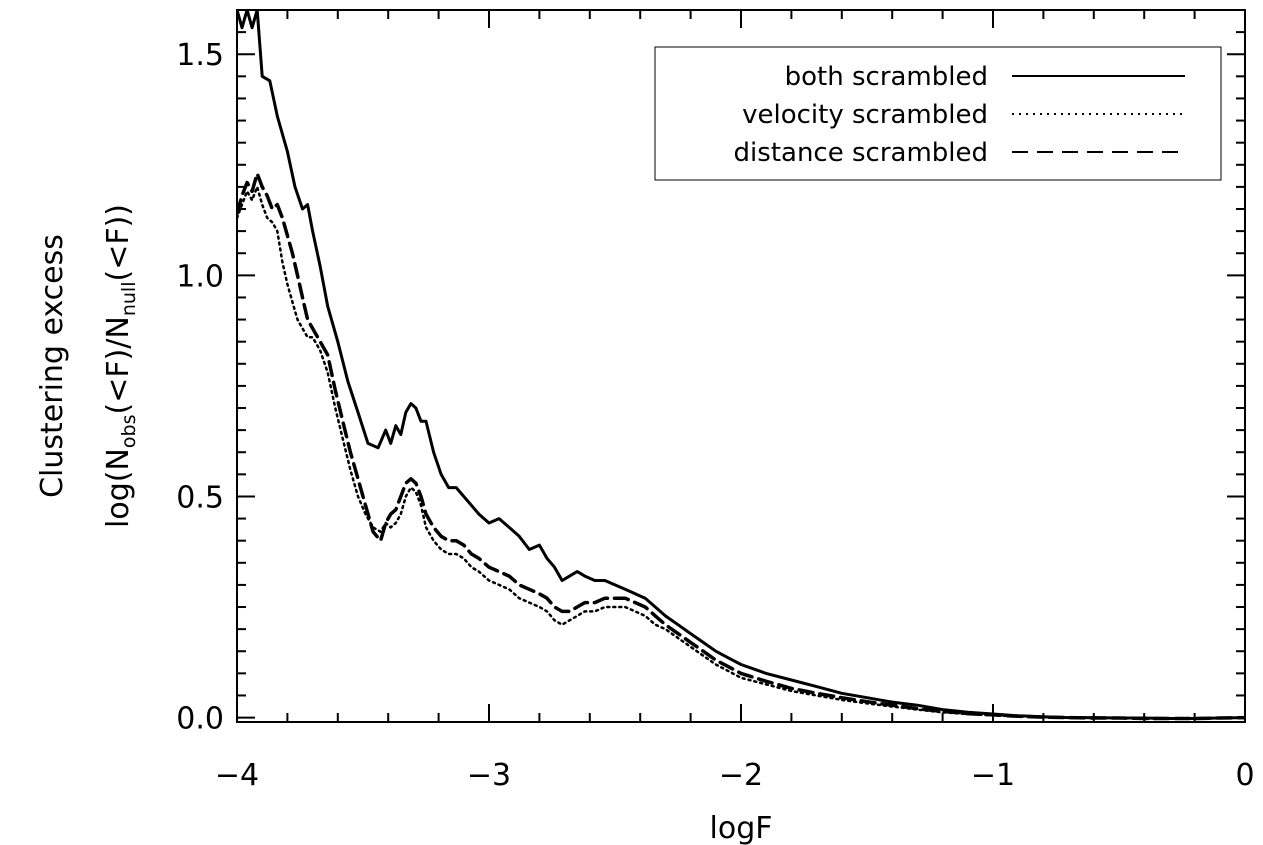  Describe the element at coordinates (200, 719) in the screenshot. I see `y-tick-label: 0.0` at that location.